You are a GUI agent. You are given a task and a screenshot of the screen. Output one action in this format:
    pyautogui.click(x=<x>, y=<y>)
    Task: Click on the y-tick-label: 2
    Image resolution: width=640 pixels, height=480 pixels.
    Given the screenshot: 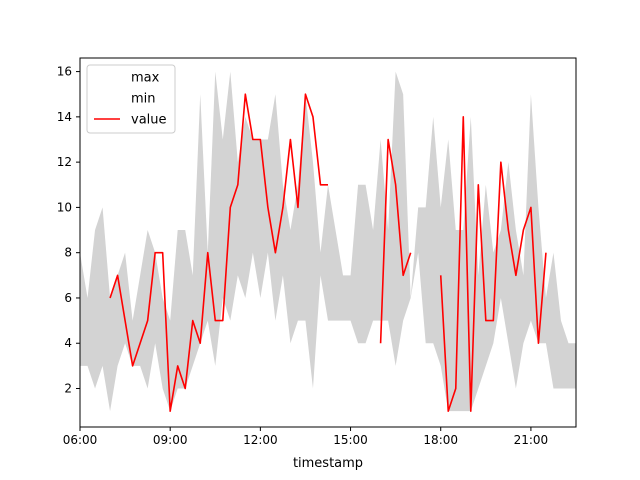 What is the action you would take?
    pyautogui.click(x=68, y=389)
    